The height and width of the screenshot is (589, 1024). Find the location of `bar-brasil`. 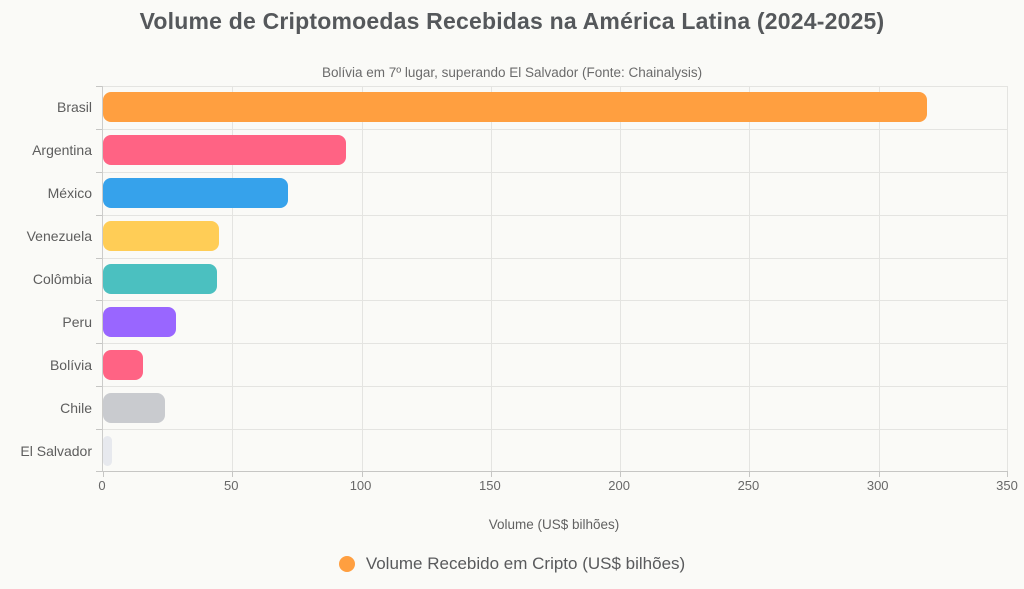

bar-brasil is located at coordinates (515, 107).